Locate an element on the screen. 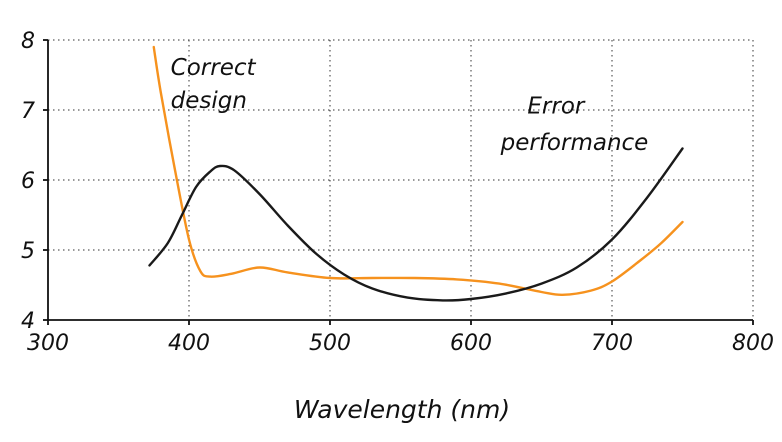 The image size is (782, 442). x-tick-label: 600 is located at coordinates (471, 343).